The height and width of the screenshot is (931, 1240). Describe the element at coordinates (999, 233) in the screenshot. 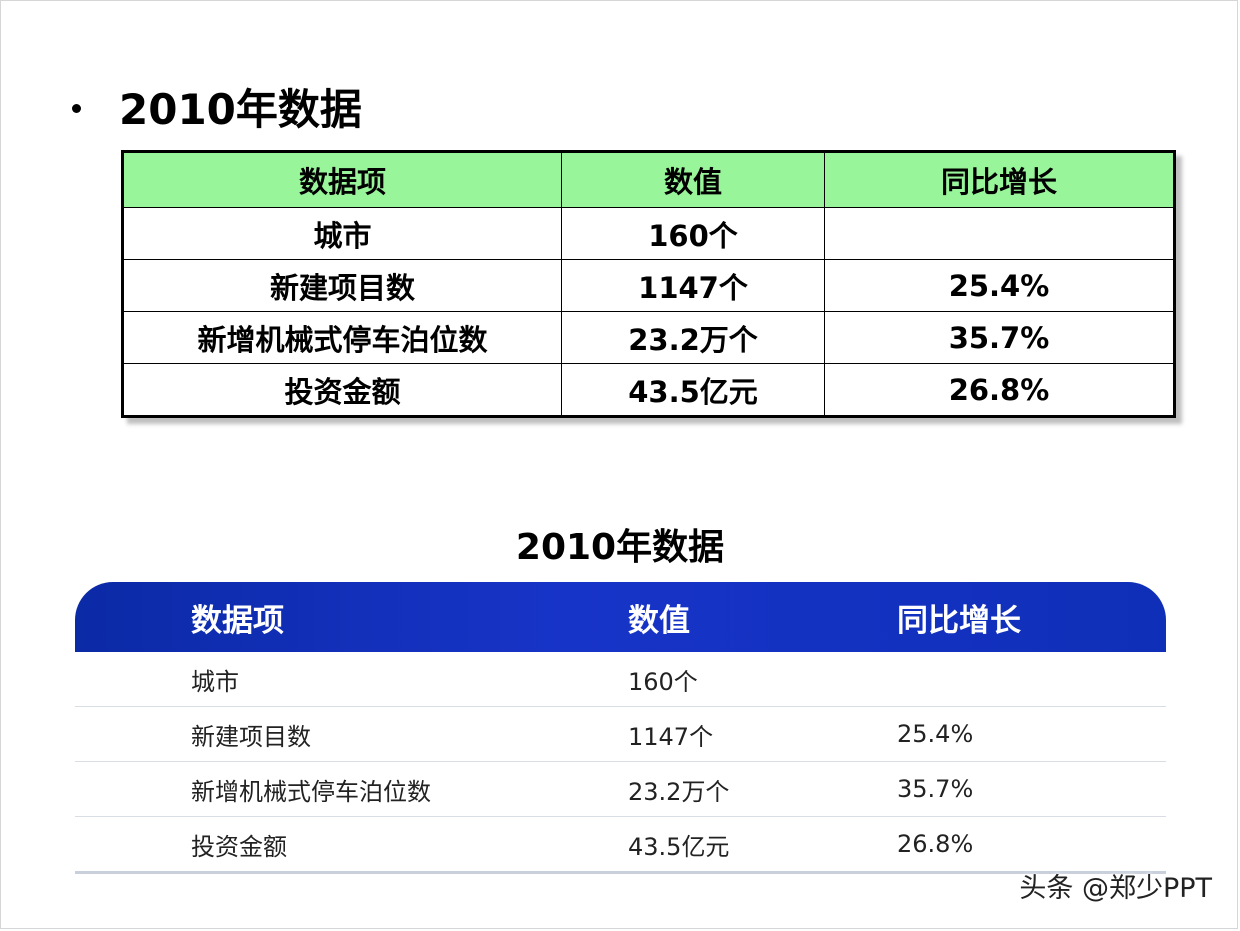

I see `cell-growth` at that location.